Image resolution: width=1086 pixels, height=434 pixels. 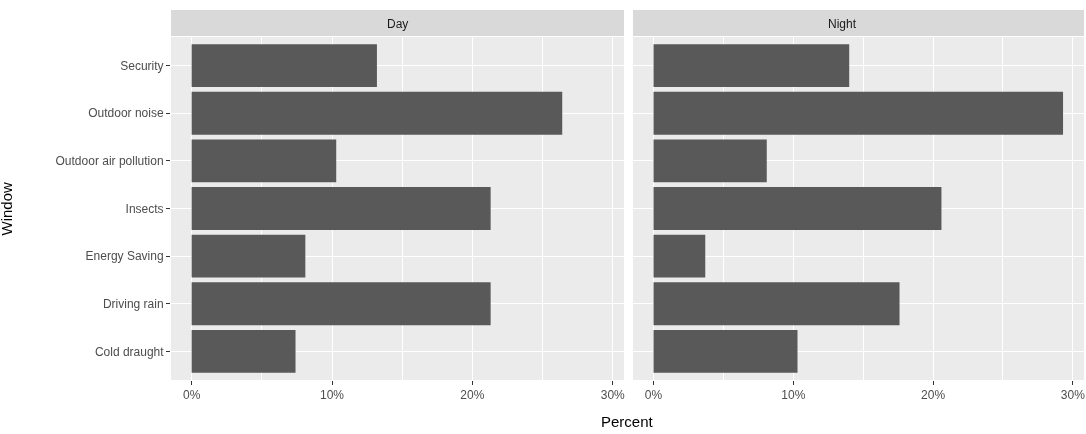 I want to click on y-tick-label: Energy Saving, so click(x=124, y=256).